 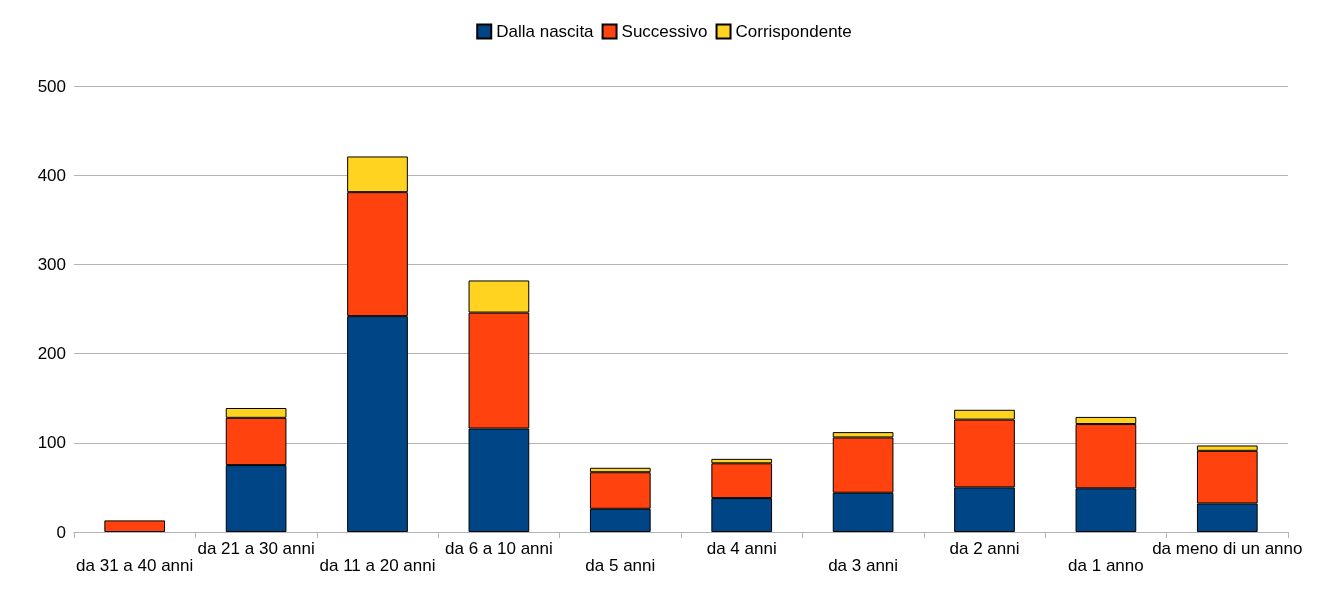 I want to click on y-tick-label: 400, so click(x=51, y=175).